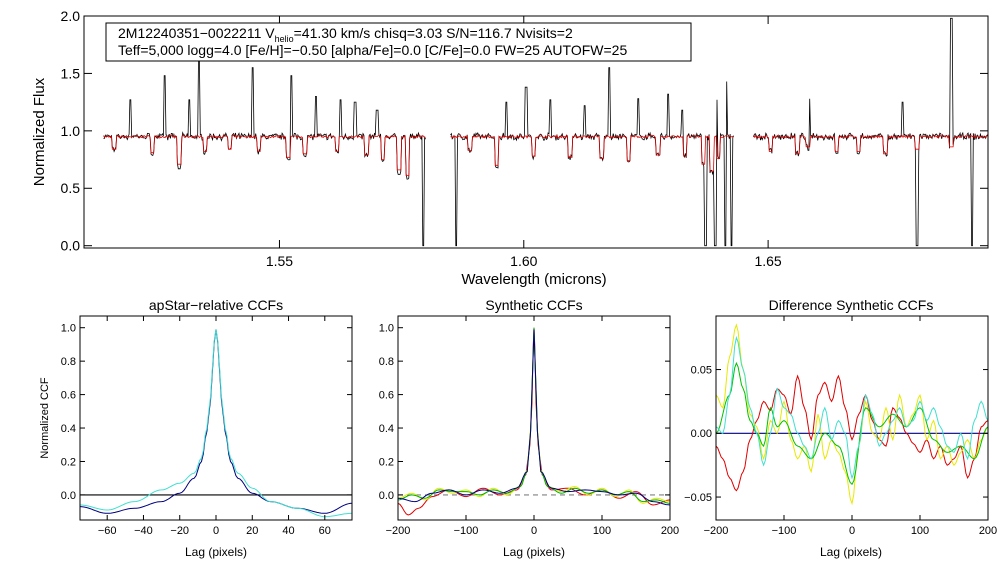  I want to click on difference-ccf-series, so click(852, 414).